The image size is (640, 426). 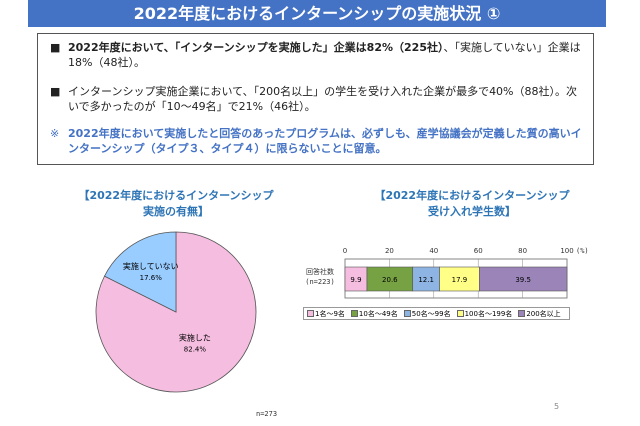 What do you see at coordinates (330, 313) in the screenshot?
I see `legend-label: 1名～9名` at bounding box center [330, 313].